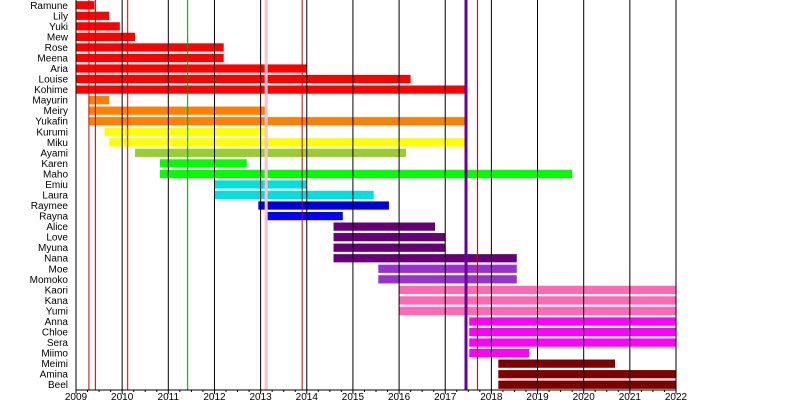 This screenshot has width=800, height=400. What do you see at coordinates (57, 311) in the screenshot?
I see `member-label: Yumi` at bounding box center [57, 311].